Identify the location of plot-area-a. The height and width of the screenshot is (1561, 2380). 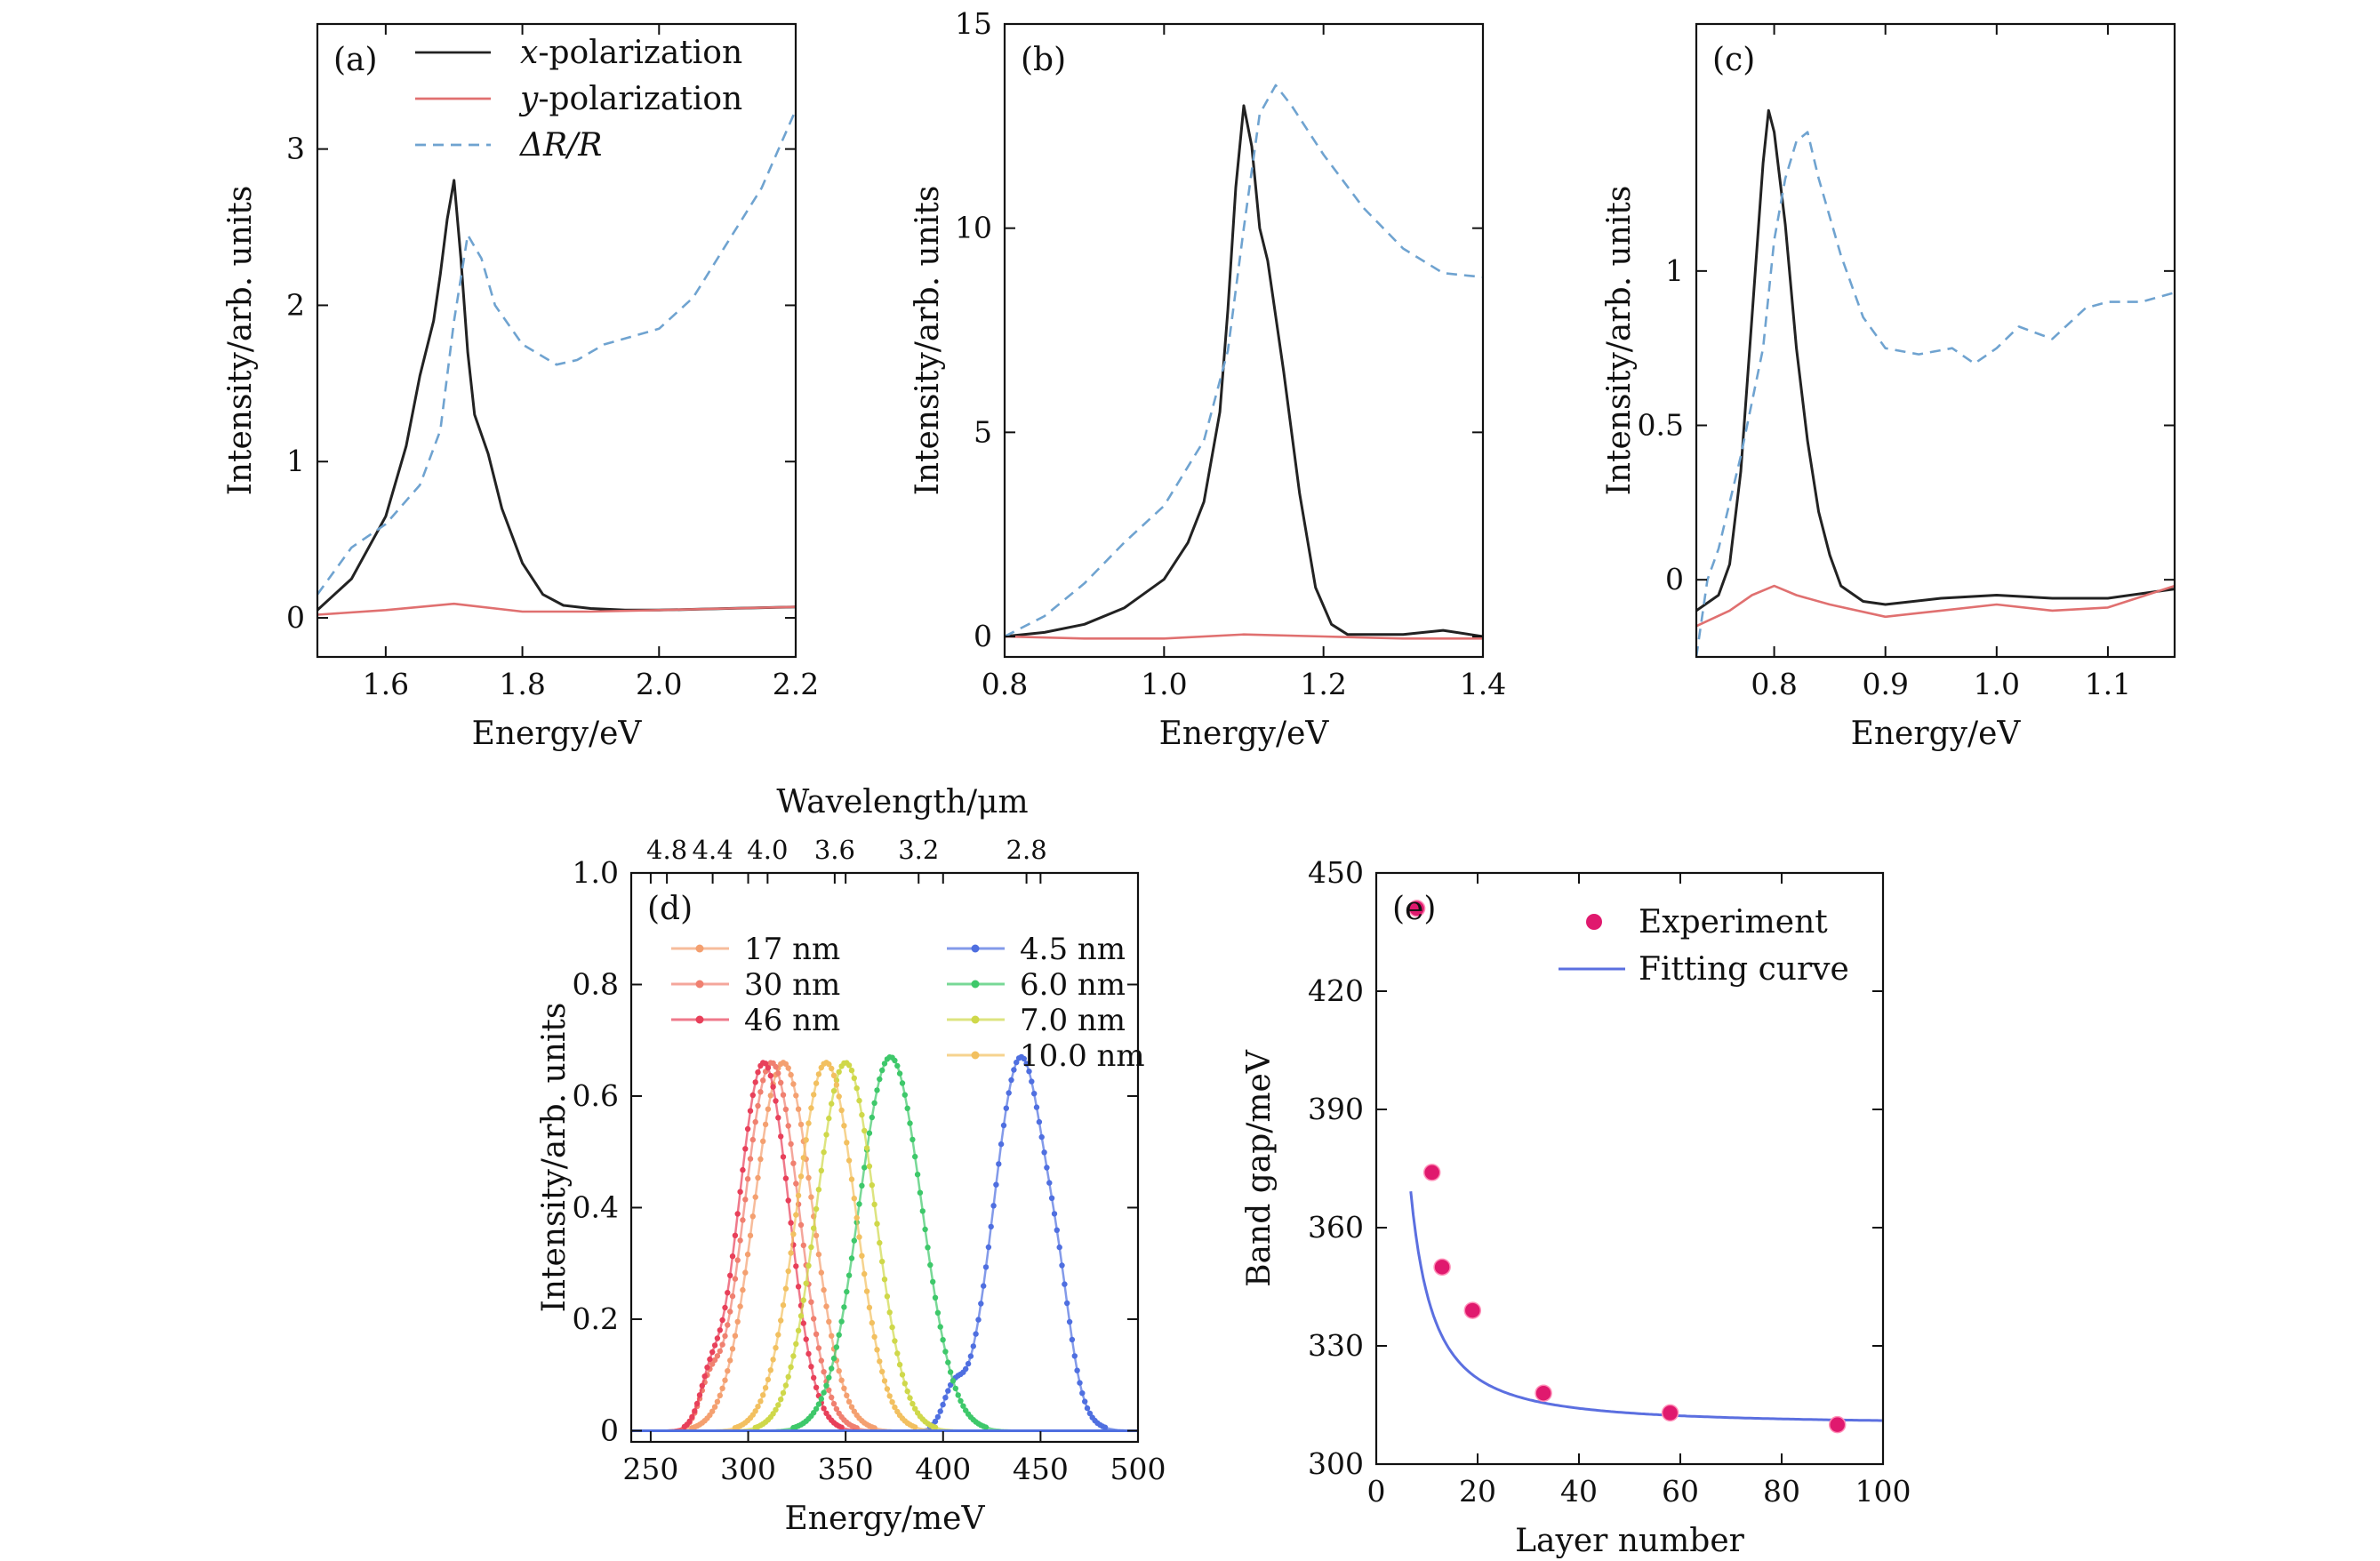
(556, 363).